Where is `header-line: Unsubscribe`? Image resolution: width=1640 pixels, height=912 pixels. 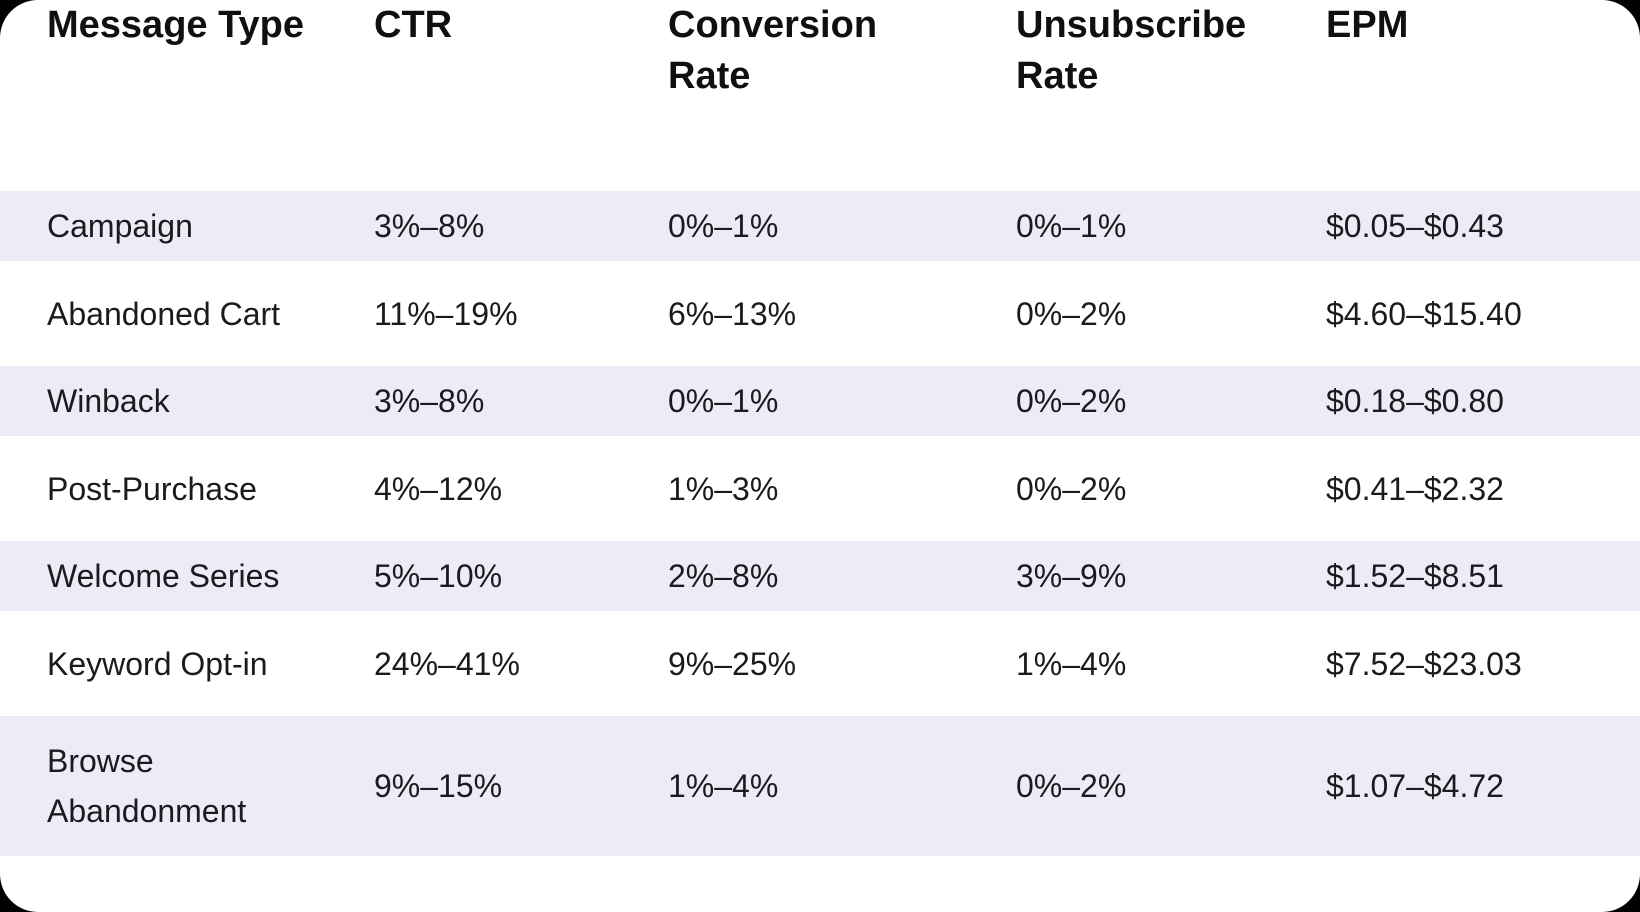 header-line: Unsubscribe is located at coordinates (1131, 25).